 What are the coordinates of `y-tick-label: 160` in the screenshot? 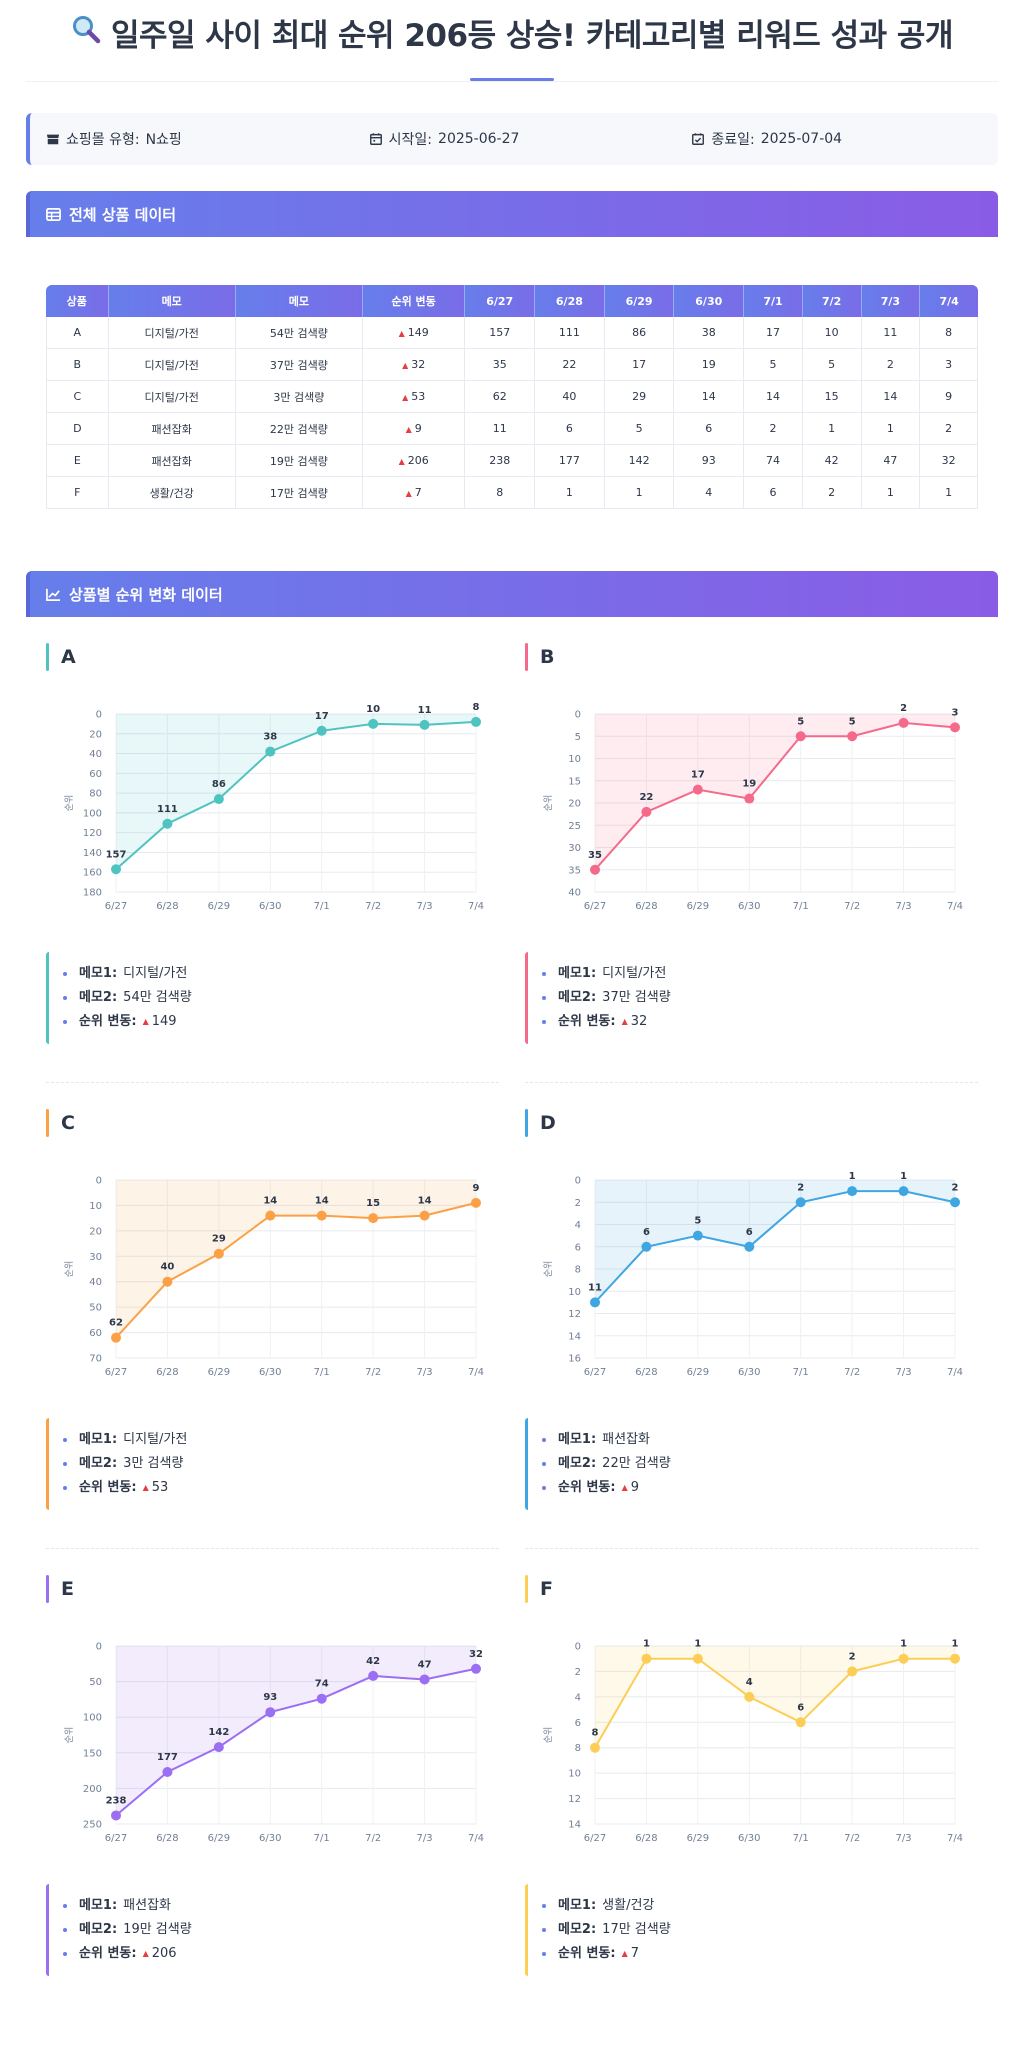 It's located at (92, 873).